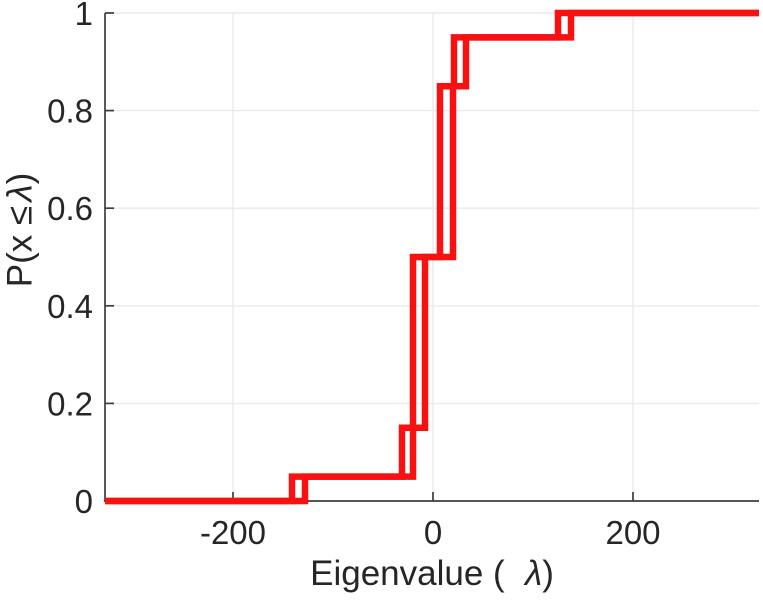 The width and height of the screenshot is (763, 600). What do you see at coordinates (433, 532) in the screenshot?
I see `x-tick-label: 0` at bounding box center [433, 532].